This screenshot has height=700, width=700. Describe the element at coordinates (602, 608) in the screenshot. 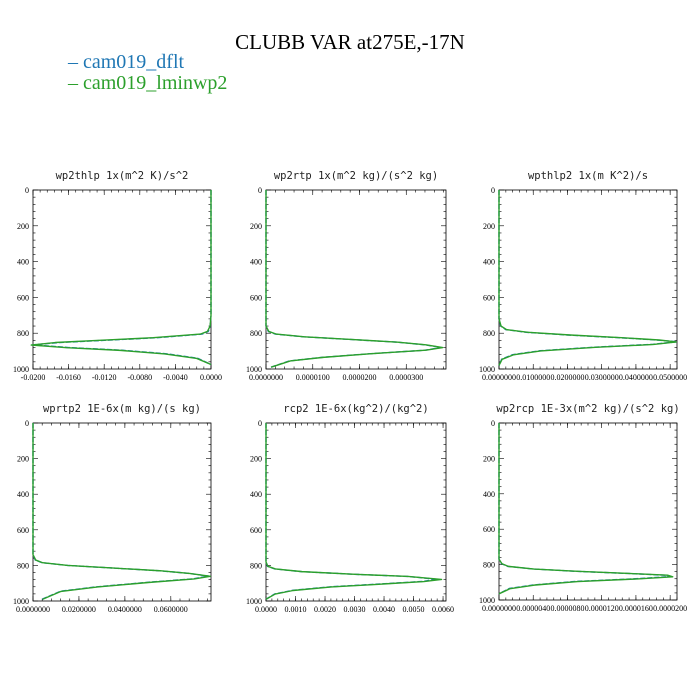

I see `x-tick-label: 0.0000120` at that location.